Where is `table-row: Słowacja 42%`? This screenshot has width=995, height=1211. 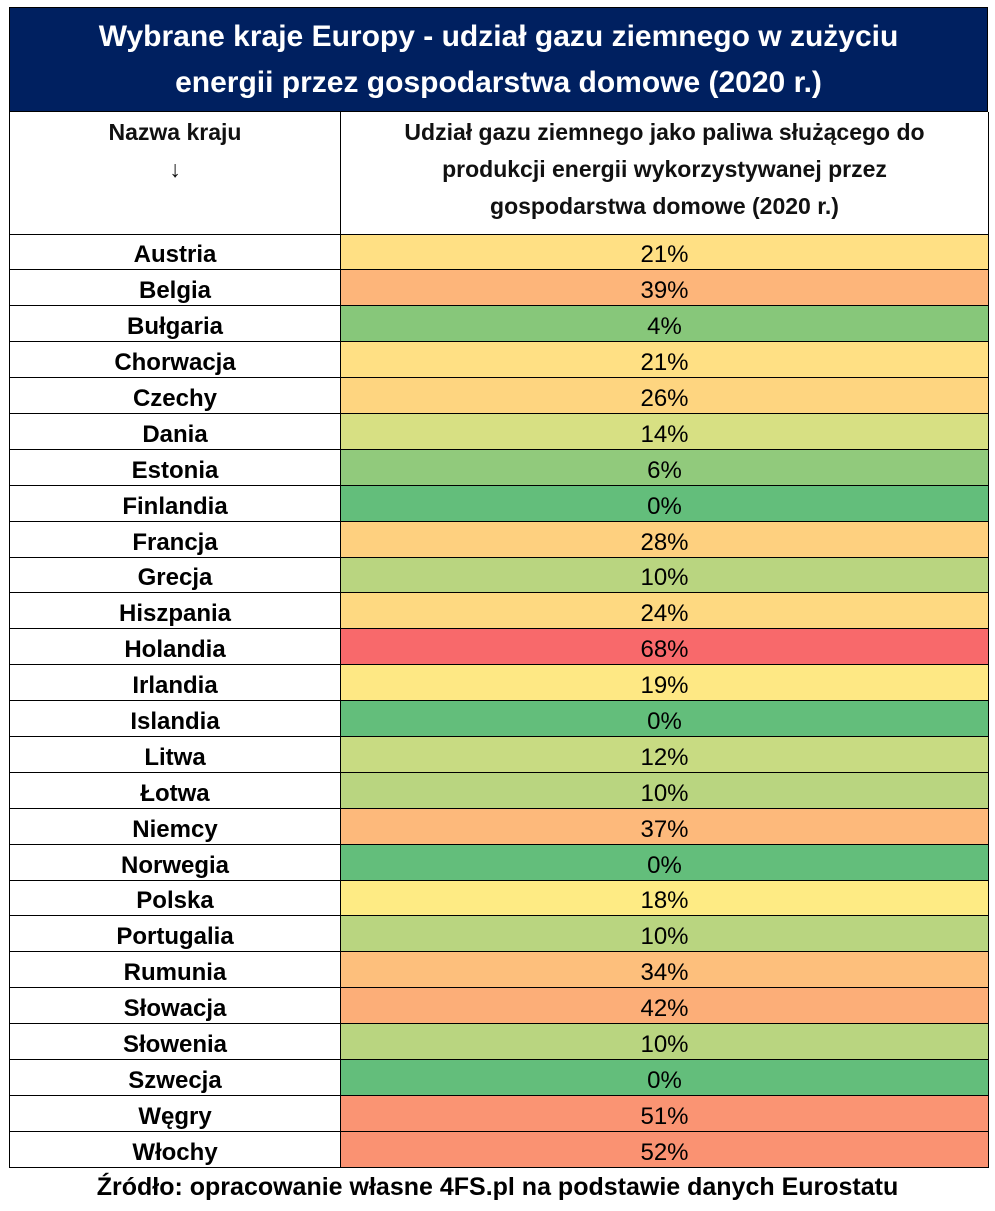 table-row: Słowacja 42% is located at coordinates (499, 1006).